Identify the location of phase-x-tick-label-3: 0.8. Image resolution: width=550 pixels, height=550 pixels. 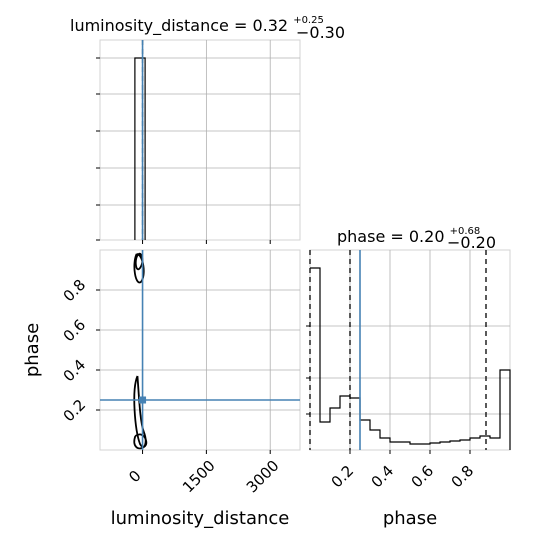
(463, 477).